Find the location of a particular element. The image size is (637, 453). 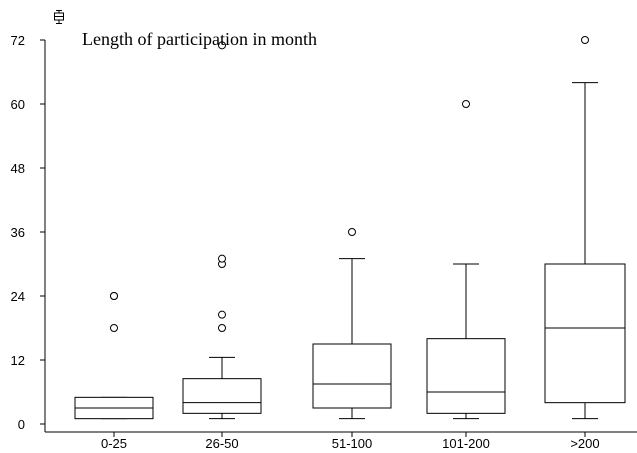

x-tick-label: 101-200 is located at coordinates (466, 443).